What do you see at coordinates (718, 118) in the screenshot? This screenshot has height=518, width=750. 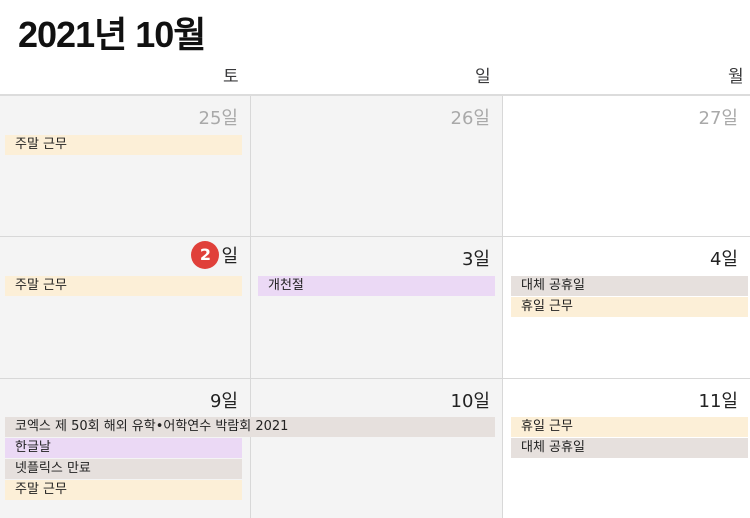 I see `day-number: 27일` at bounding box center [718, 118].